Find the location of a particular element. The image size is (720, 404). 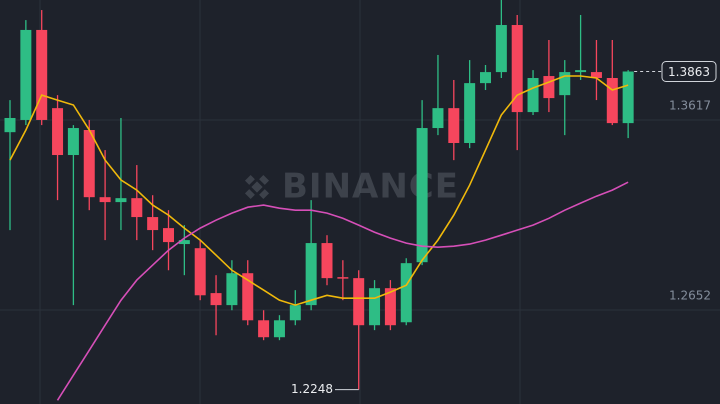

last-price-box is located at coordinates (689, 72).